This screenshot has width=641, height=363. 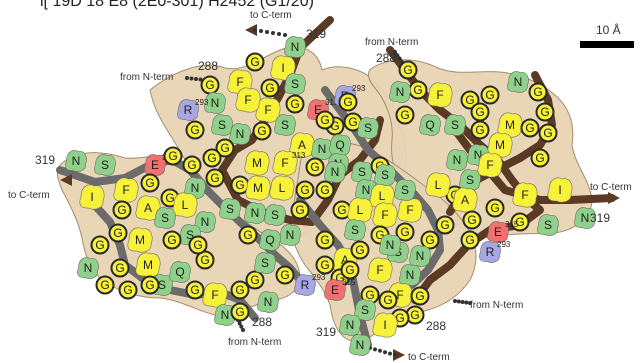 What do you see at coordinates (368, 128) in the screenshot?
I see `residue-S: S` at bounding box center [368, 128].